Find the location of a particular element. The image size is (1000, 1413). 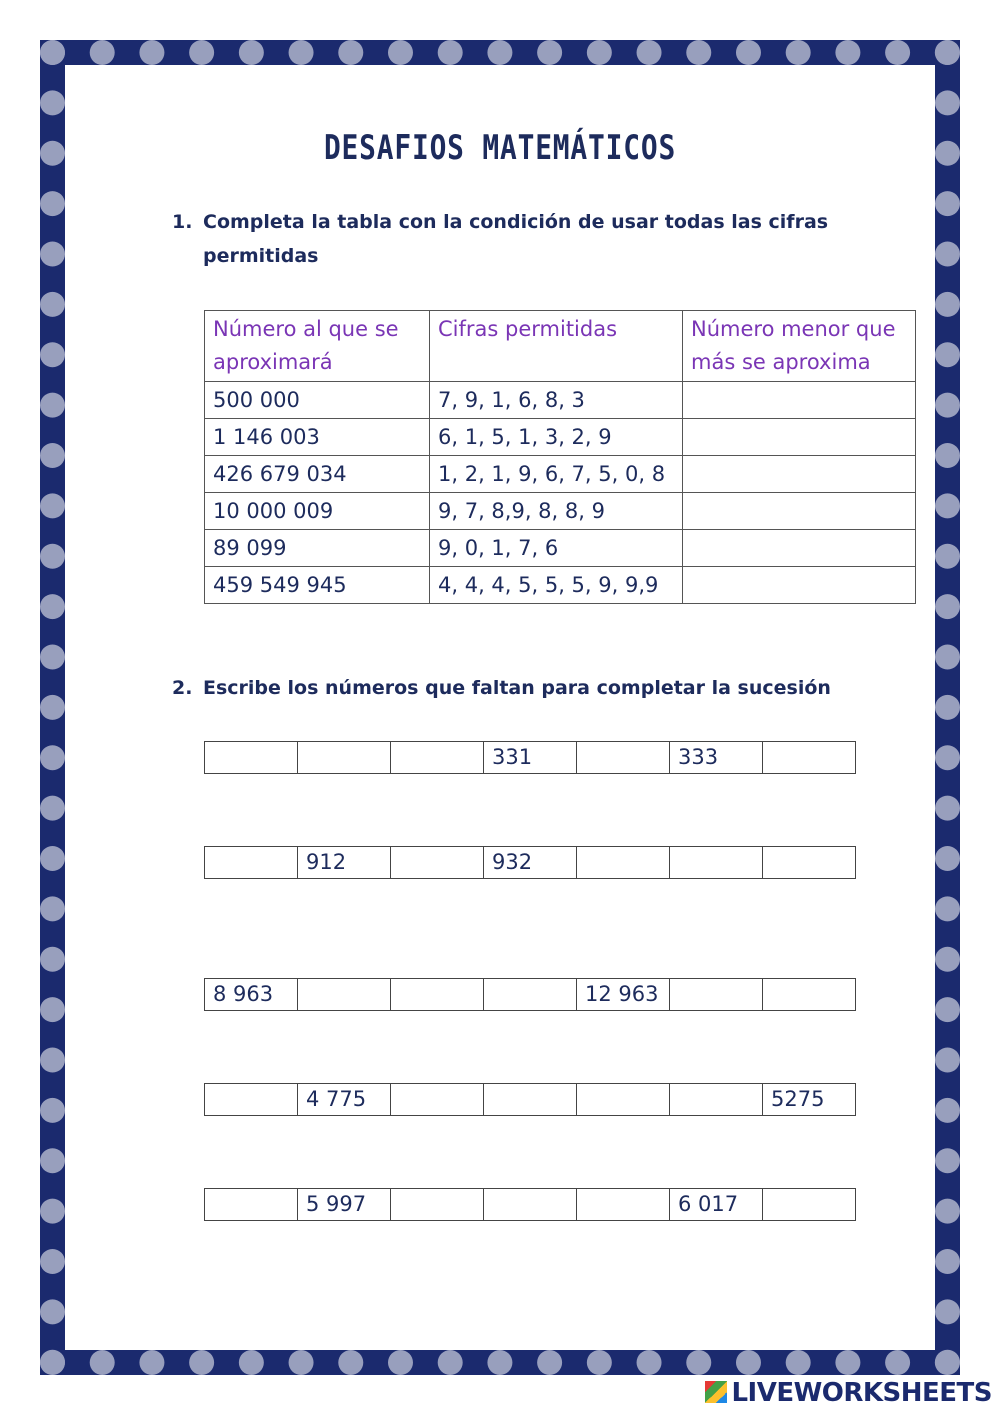

sequence-row: 8 963 12 963 is located at coordinates (530, 994).